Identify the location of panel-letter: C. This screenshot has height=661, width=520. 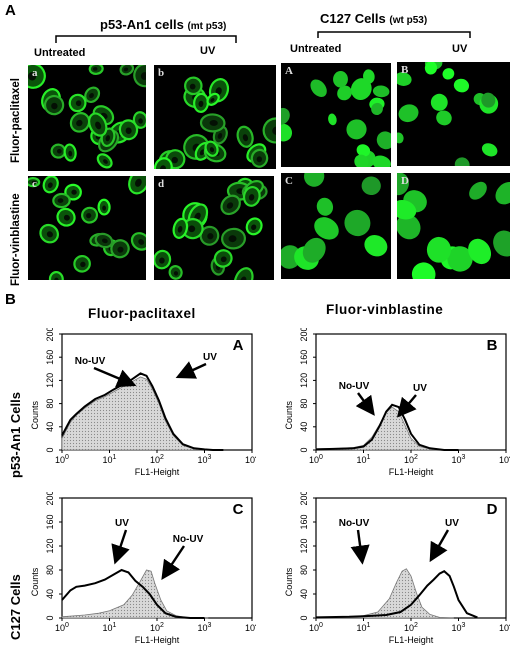
(238, 509).